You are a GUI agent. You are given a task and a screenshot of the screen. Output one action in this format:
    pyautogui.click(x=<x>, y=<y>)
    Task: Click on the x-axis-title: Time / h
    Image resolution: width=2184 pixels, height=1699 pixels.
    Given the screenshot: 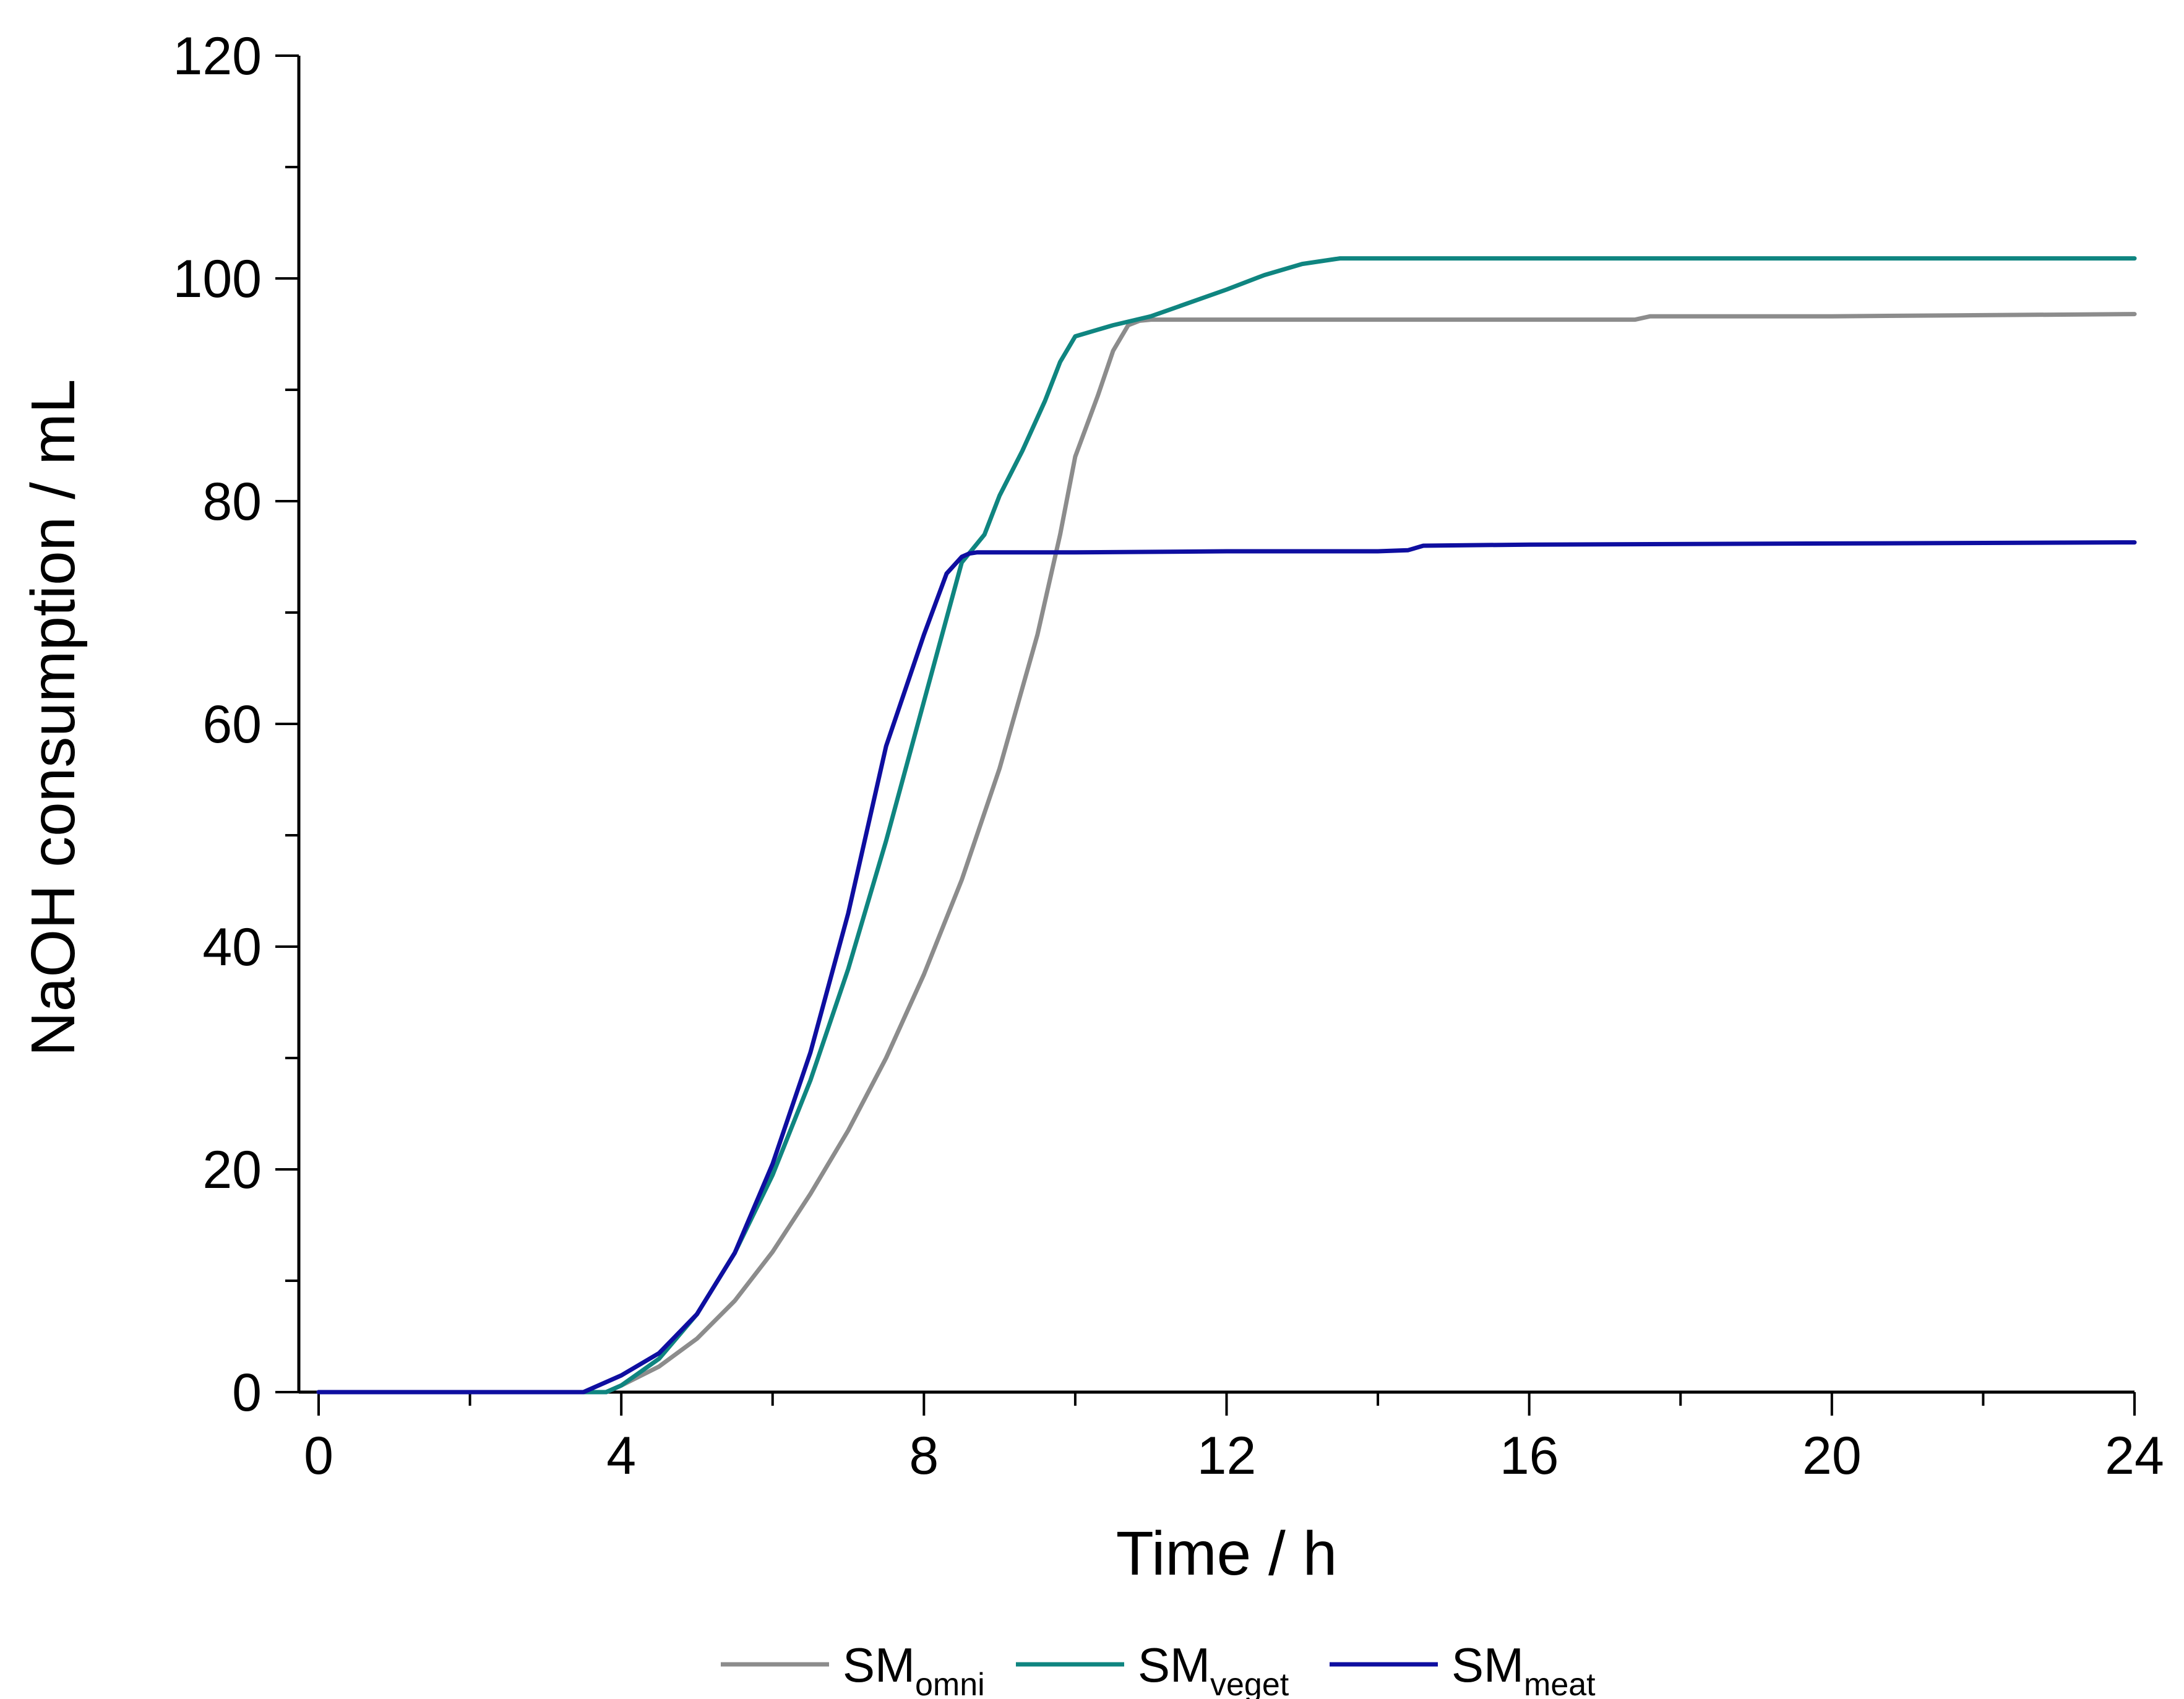 What is the action you would take?
    pyautogui.click(x=1226, y=1553)
    